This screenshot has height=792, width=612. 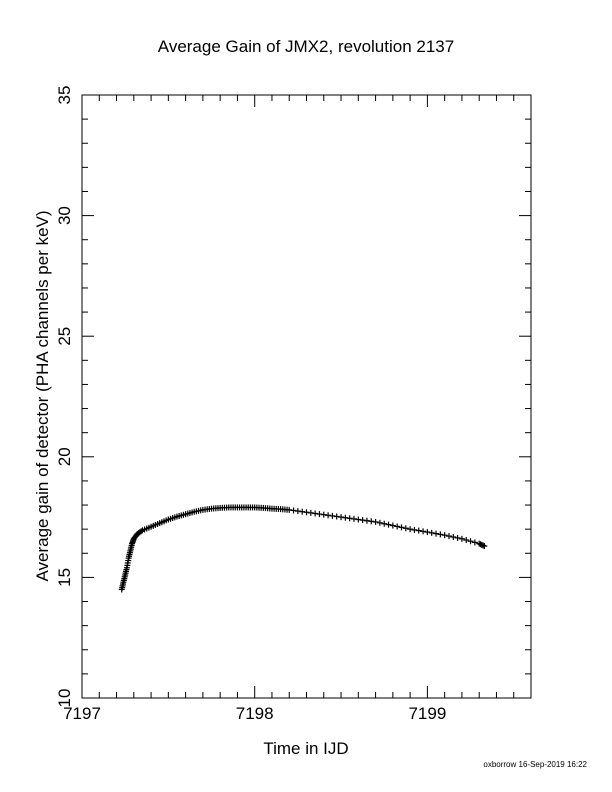 I want to click on x-axis-label: Time in IJD, so click(x=305, y=748).